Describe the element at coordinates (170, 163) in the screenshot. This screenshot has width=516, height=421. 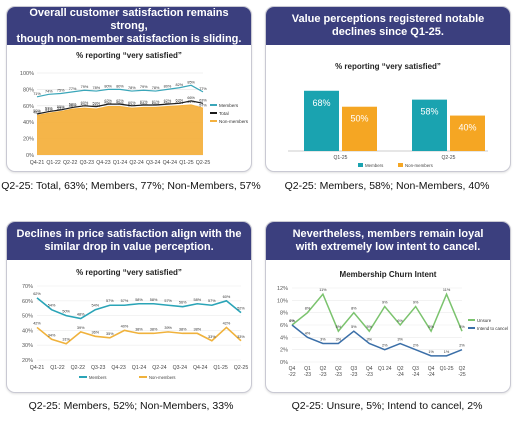
I see `x-tick-label: Q4-24` at that location.